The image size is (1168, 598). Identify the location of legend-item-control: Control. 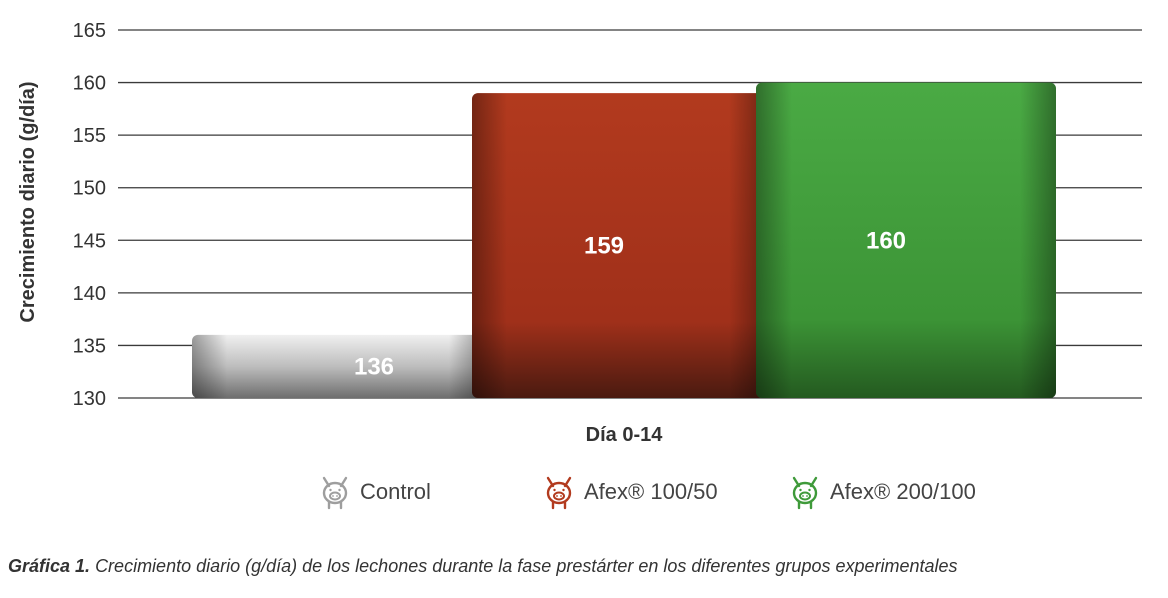
(374, 492).